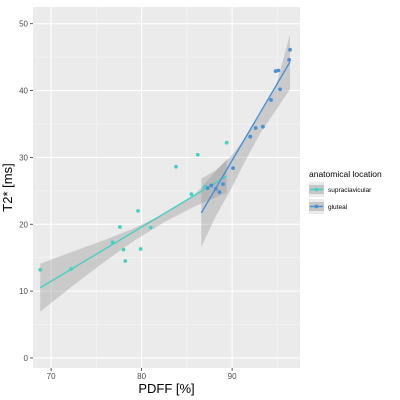 The width and height of the screenshot is (400, 400). I want to click on confidence-band-gluteal, so click(245, 141).